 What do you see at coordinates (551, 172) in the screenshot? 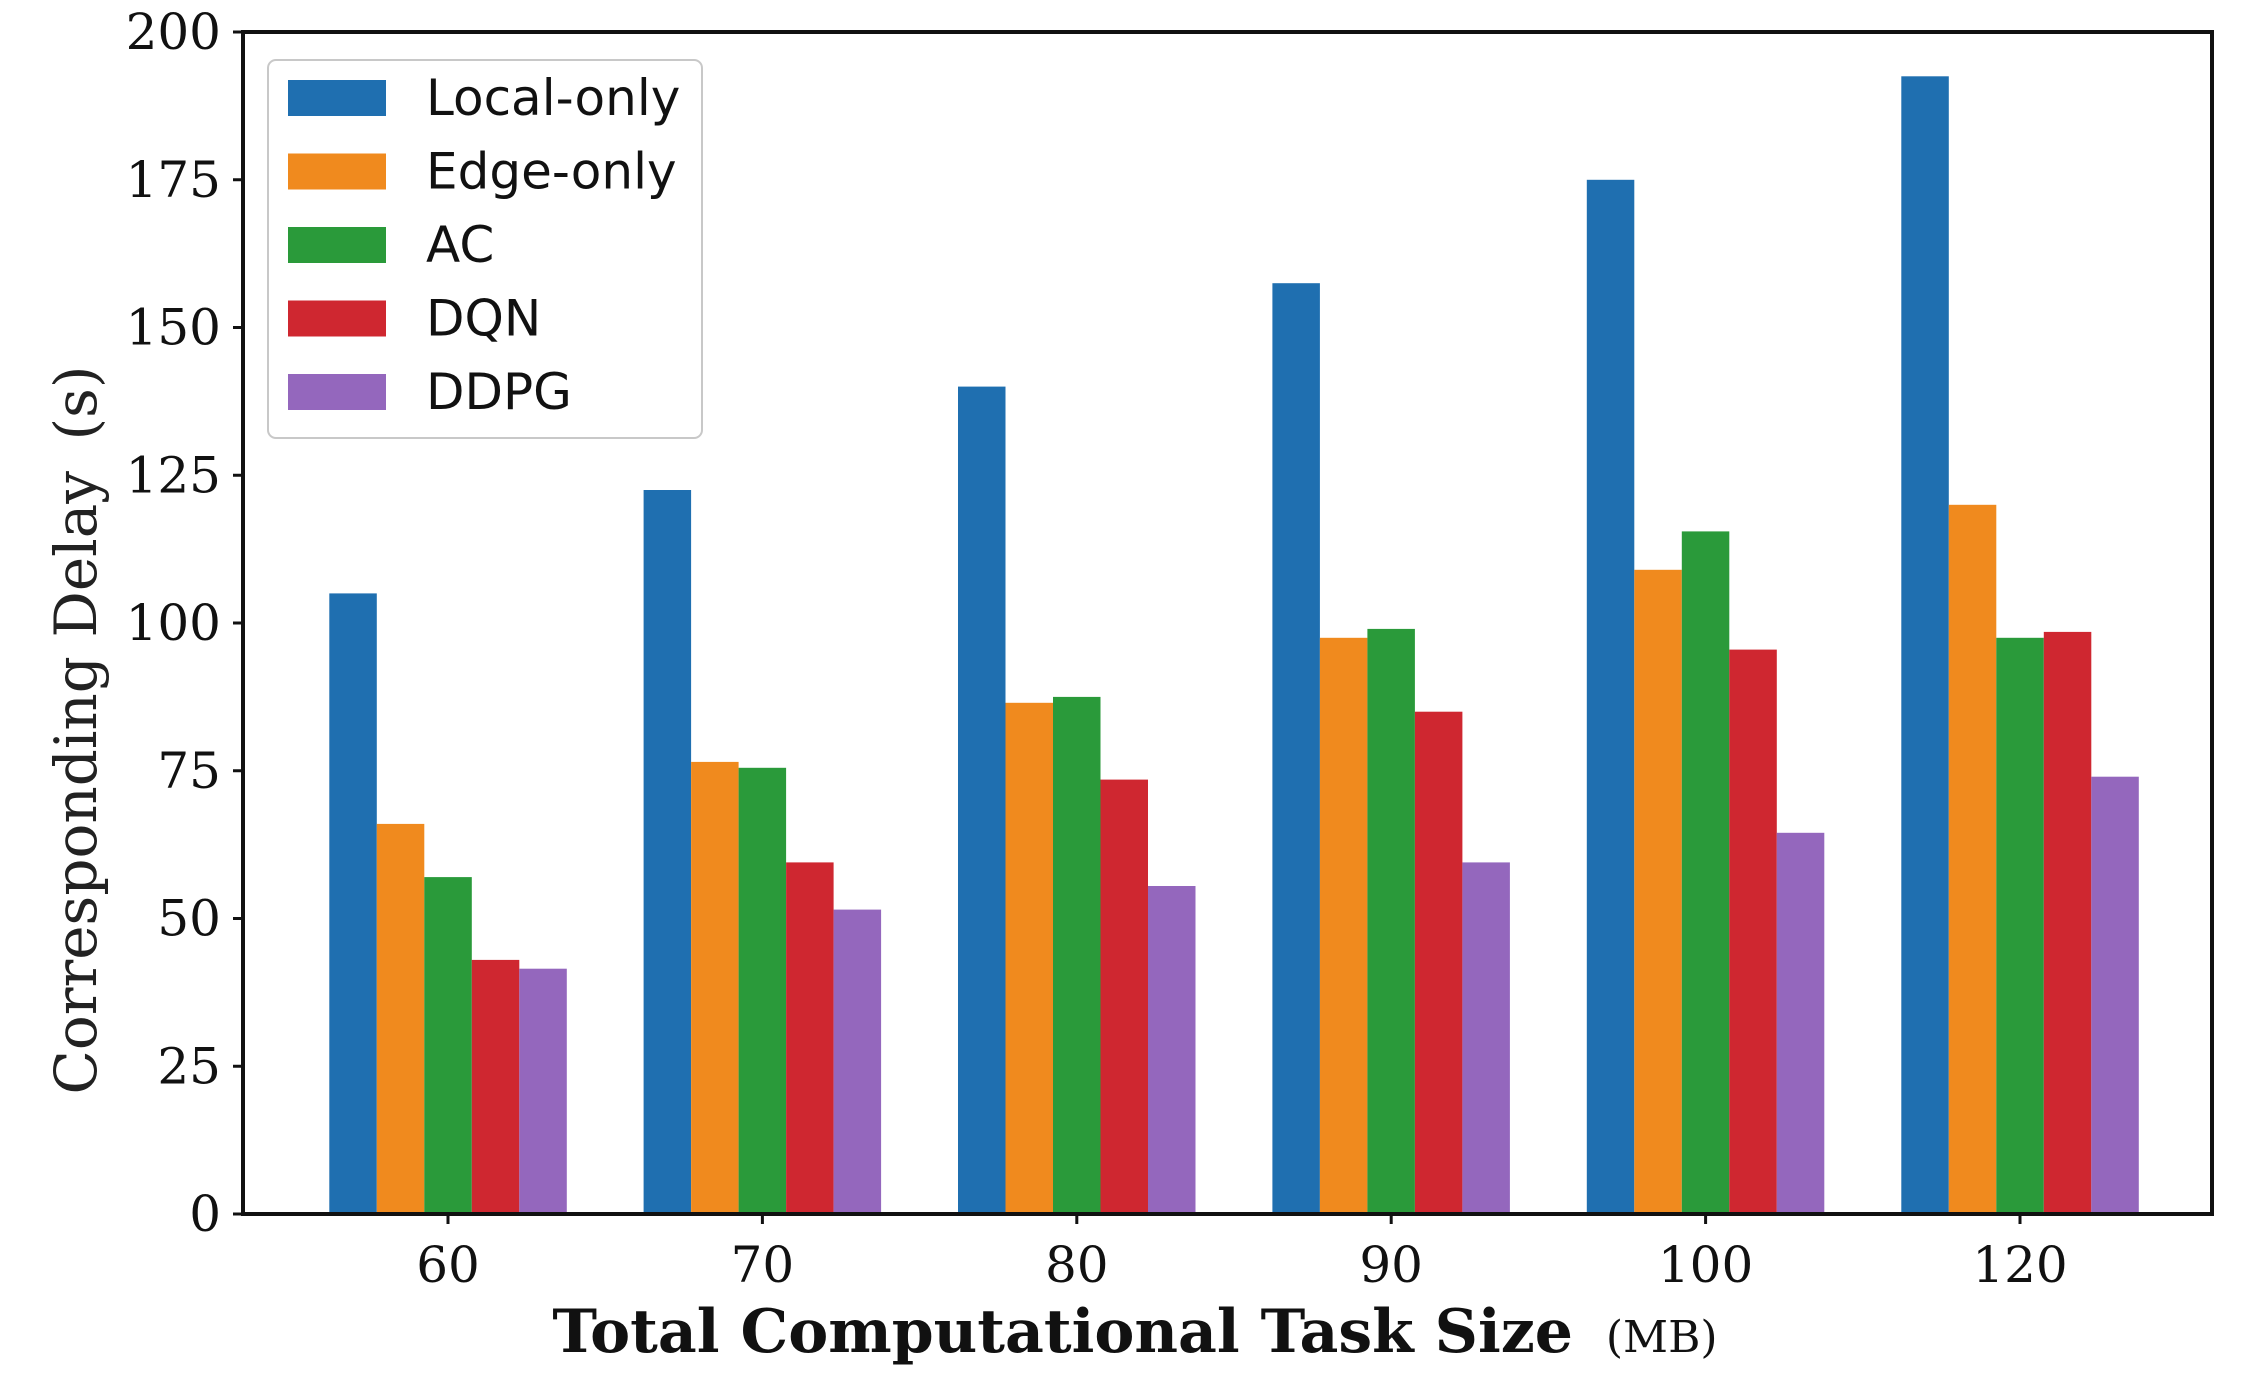
I see `legend-label-edge-only: Edge-only` at bounding box center [551, 172].